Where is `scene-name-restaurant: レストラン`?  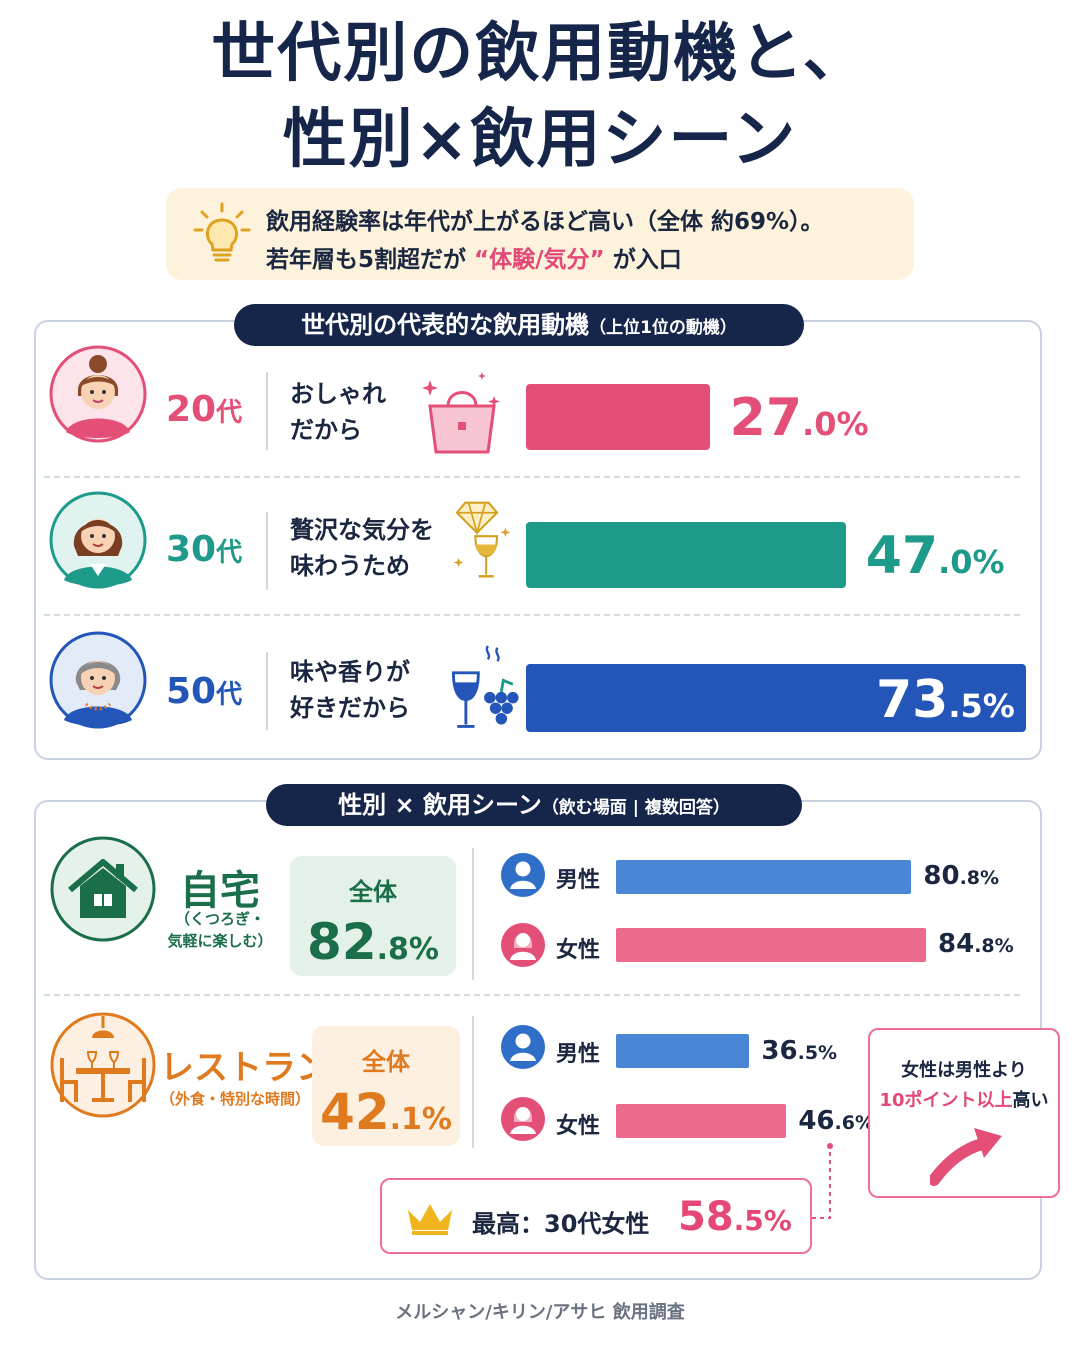
scene-name-restaurant: レストラン is located at coordinates (245, 1068).